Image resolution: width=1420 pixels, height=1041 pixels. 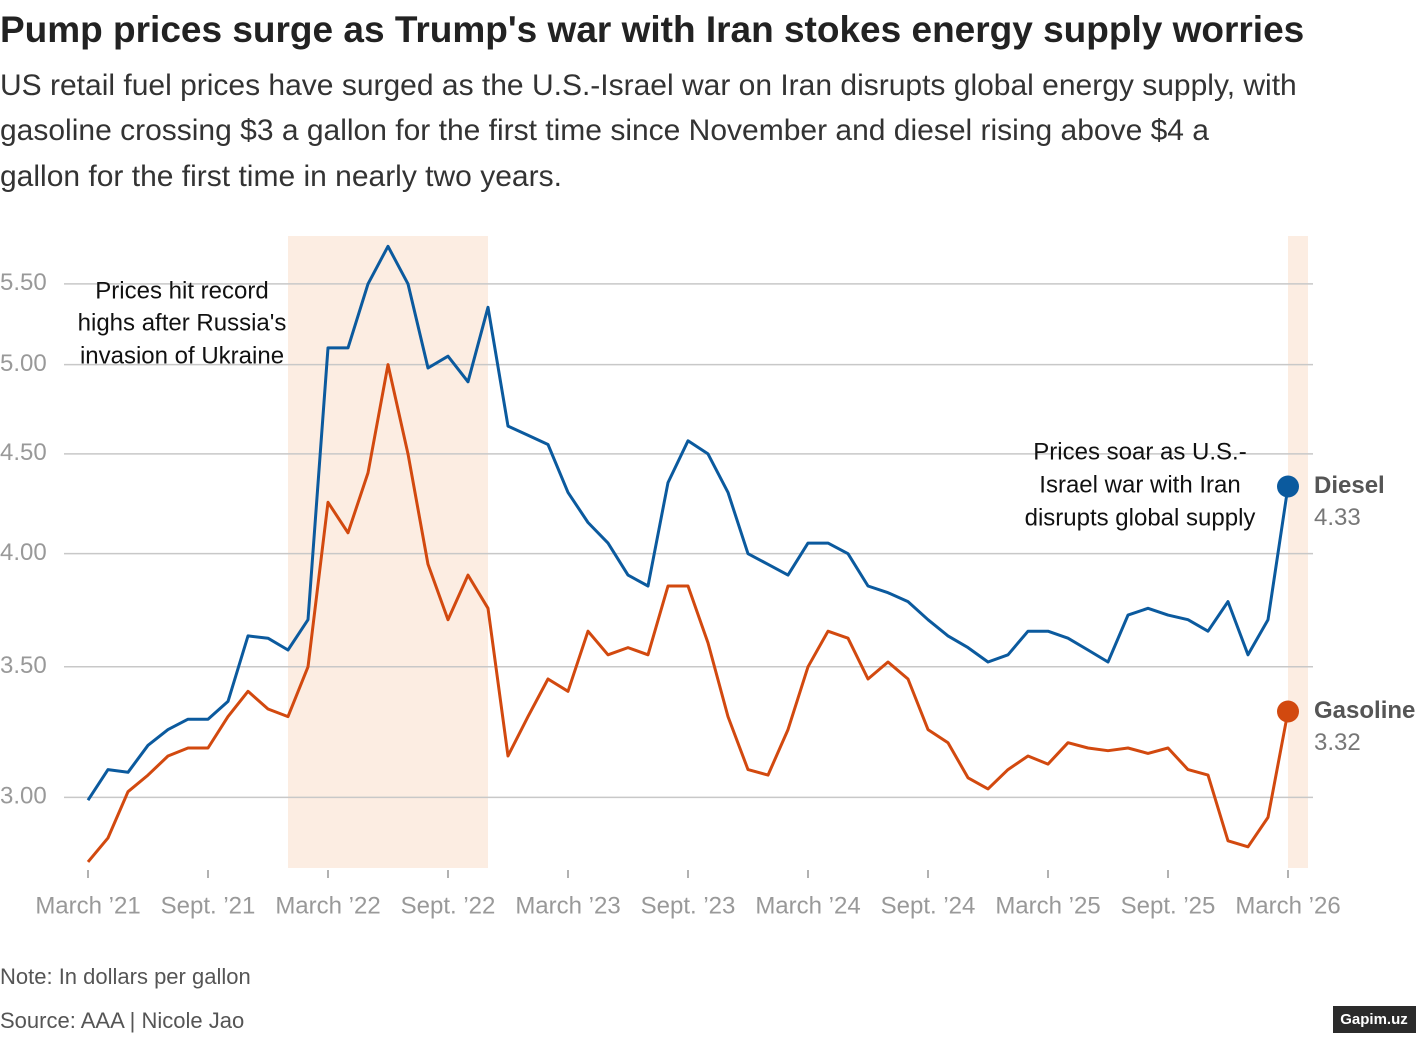 I want to click on annotation: invasion of Ukraine, so click(x=182, y=355).